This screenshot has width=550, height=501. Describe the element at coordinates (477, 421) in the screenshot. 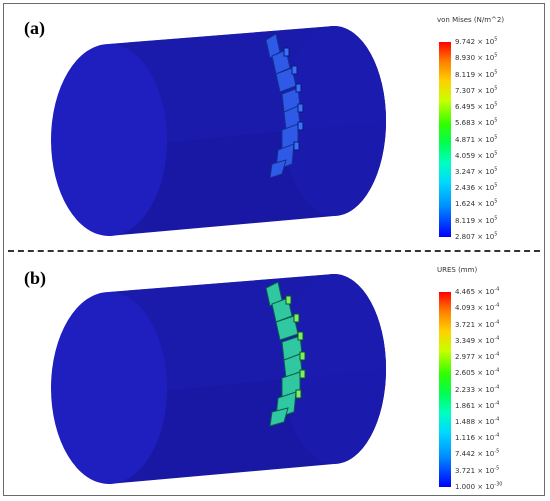

I see `tick-label: 1.488 × 10⁻⁴` at that location.